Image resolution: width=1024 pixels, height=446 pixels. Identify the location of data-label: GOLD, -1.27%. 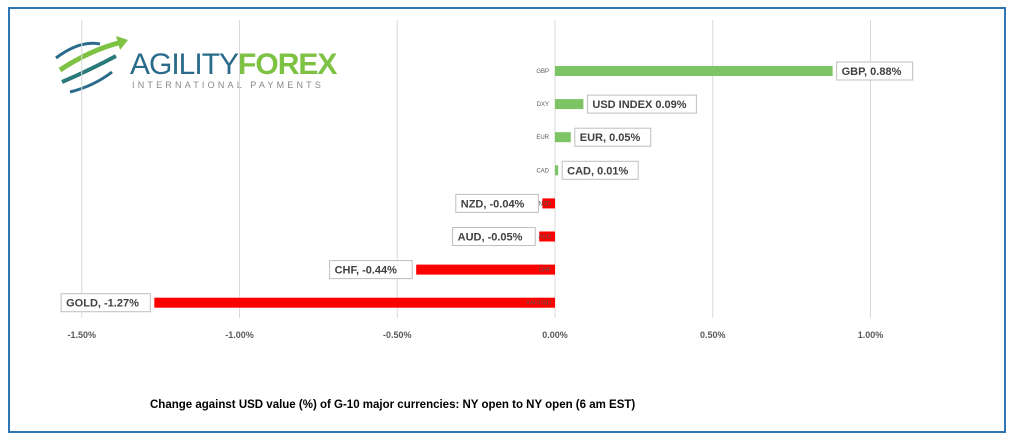
(102, 304).